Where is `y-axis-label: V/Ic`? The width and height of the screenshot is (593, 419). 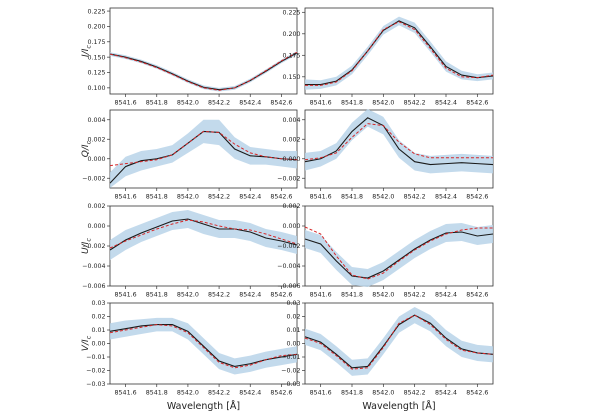 y-axis-label: V/Ic is located at coordinates (87, 343).